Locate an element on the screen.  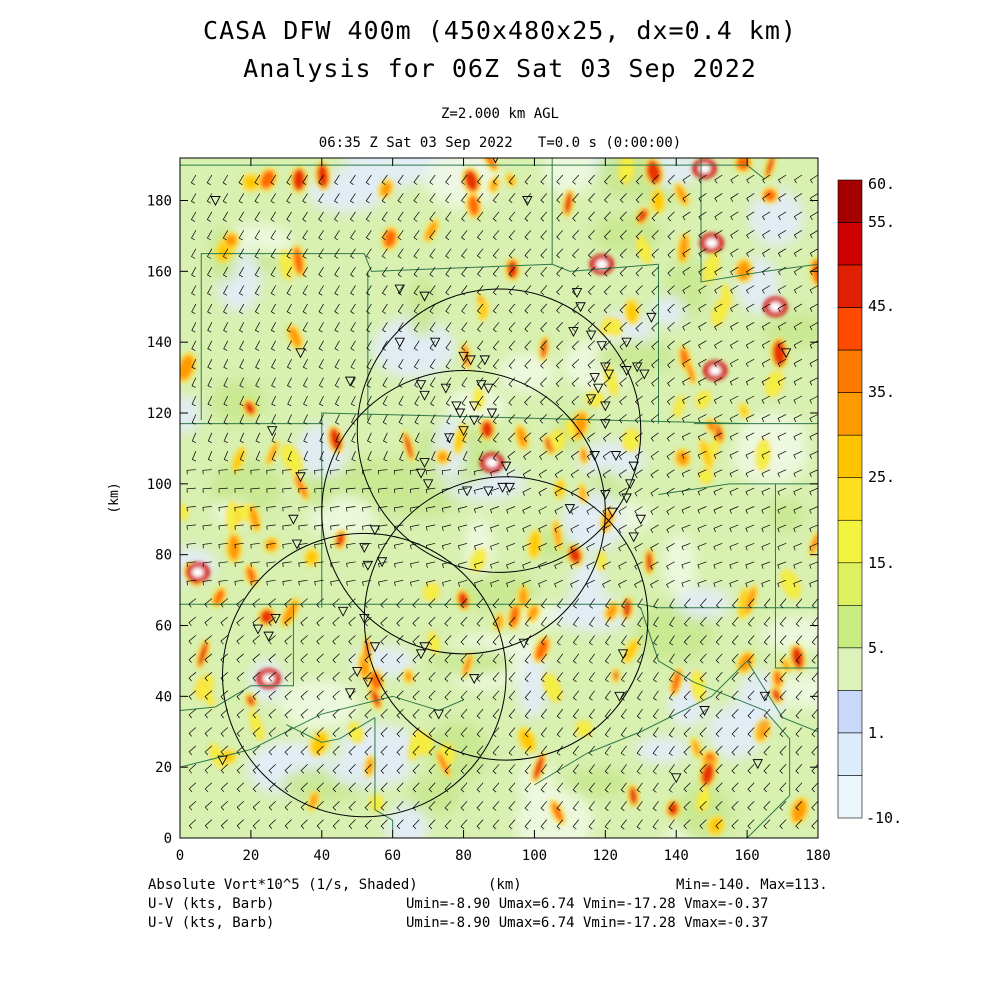
colorbar: 60. 55. 45. 35. 25. 15. 5. 1. -10. is located at coordinates (869, 501).